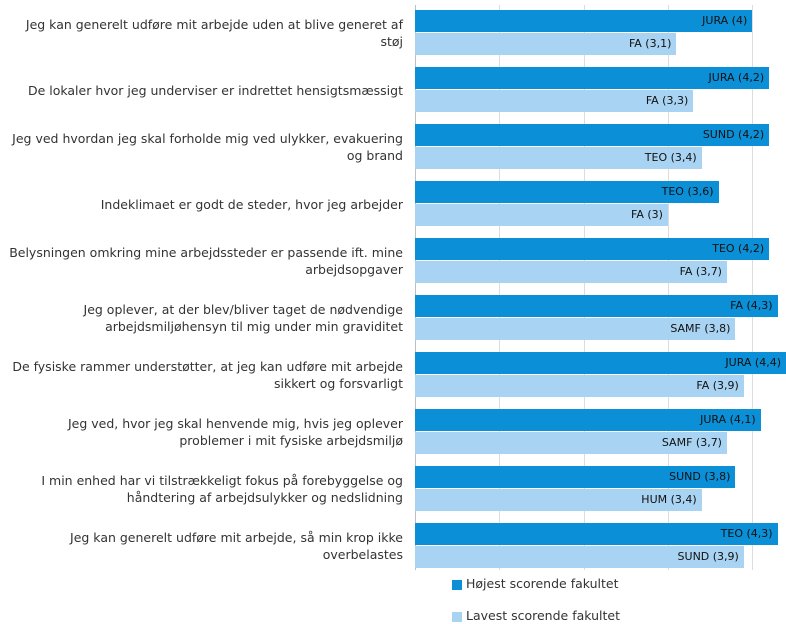 This screenshot has height=624, width=786. Describe the element at coordinates (687, 191) in the screenshot. I see `data-label: TEO (3,6)` at that location.